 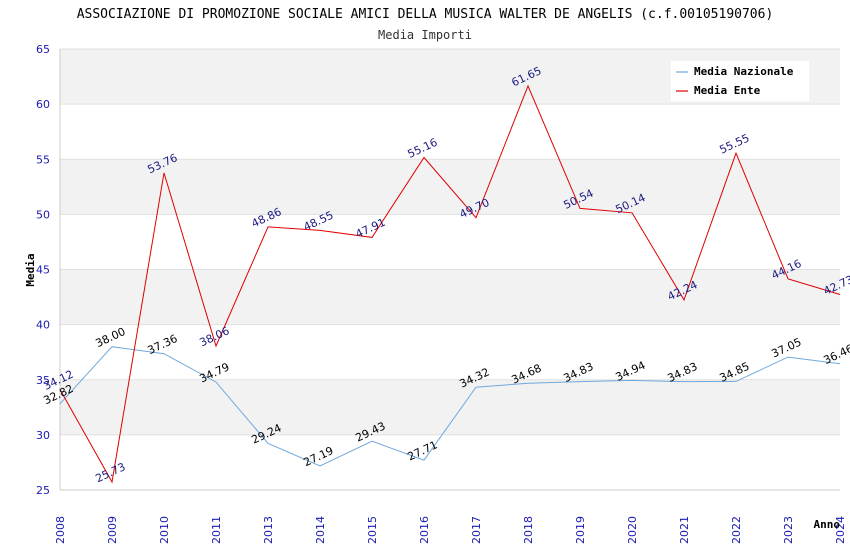 I want to click on x-tick-label: 2011, so click(x=216, y=530).